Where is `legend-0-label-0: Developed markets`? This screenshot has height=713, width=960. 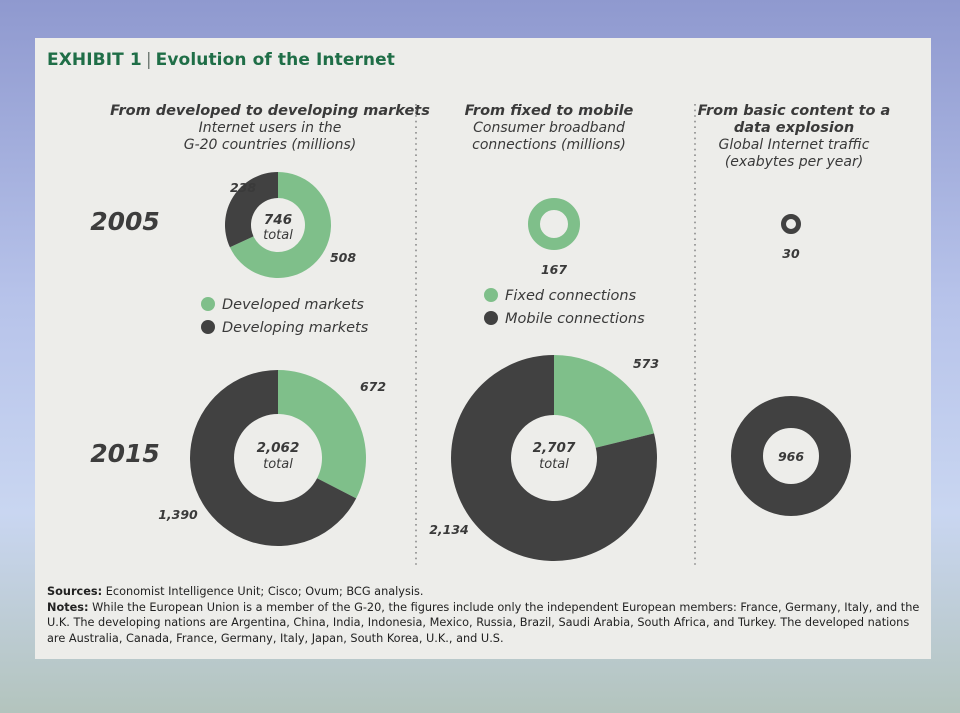
legend-0-label-0: Developed markets is located at coordinates (293, 305).